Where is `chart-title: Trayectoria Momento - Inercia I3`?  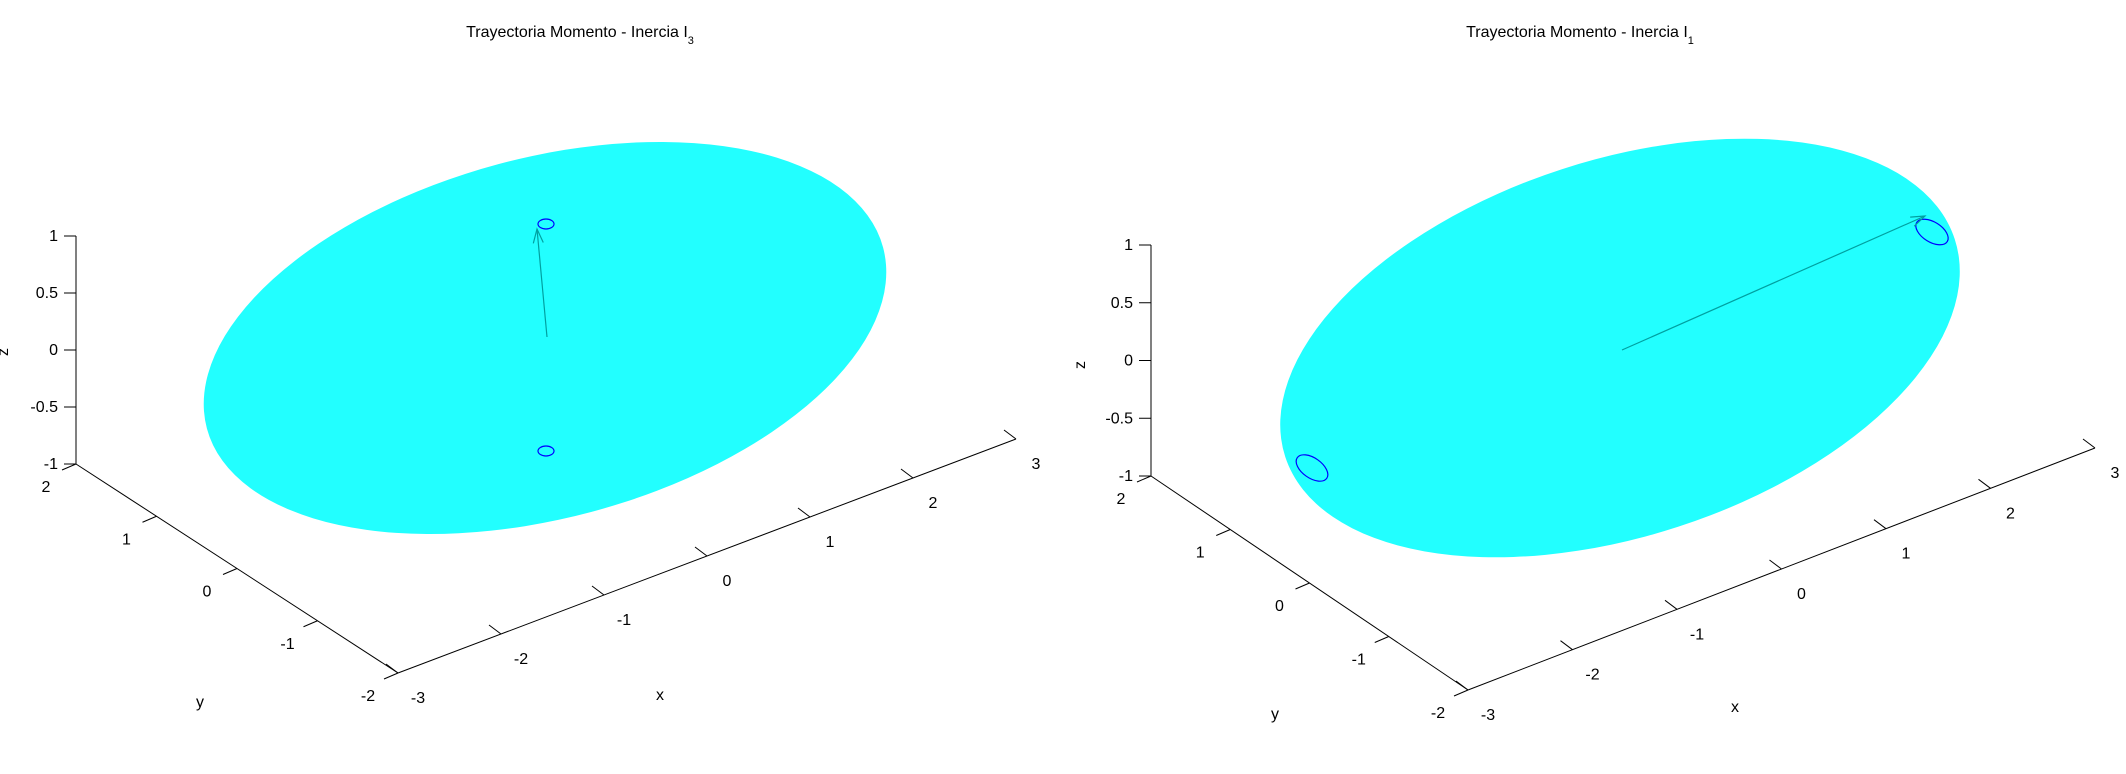 chart-title: Trayectoria Momento - Inercia I3 is located at coordinates (580, 35).